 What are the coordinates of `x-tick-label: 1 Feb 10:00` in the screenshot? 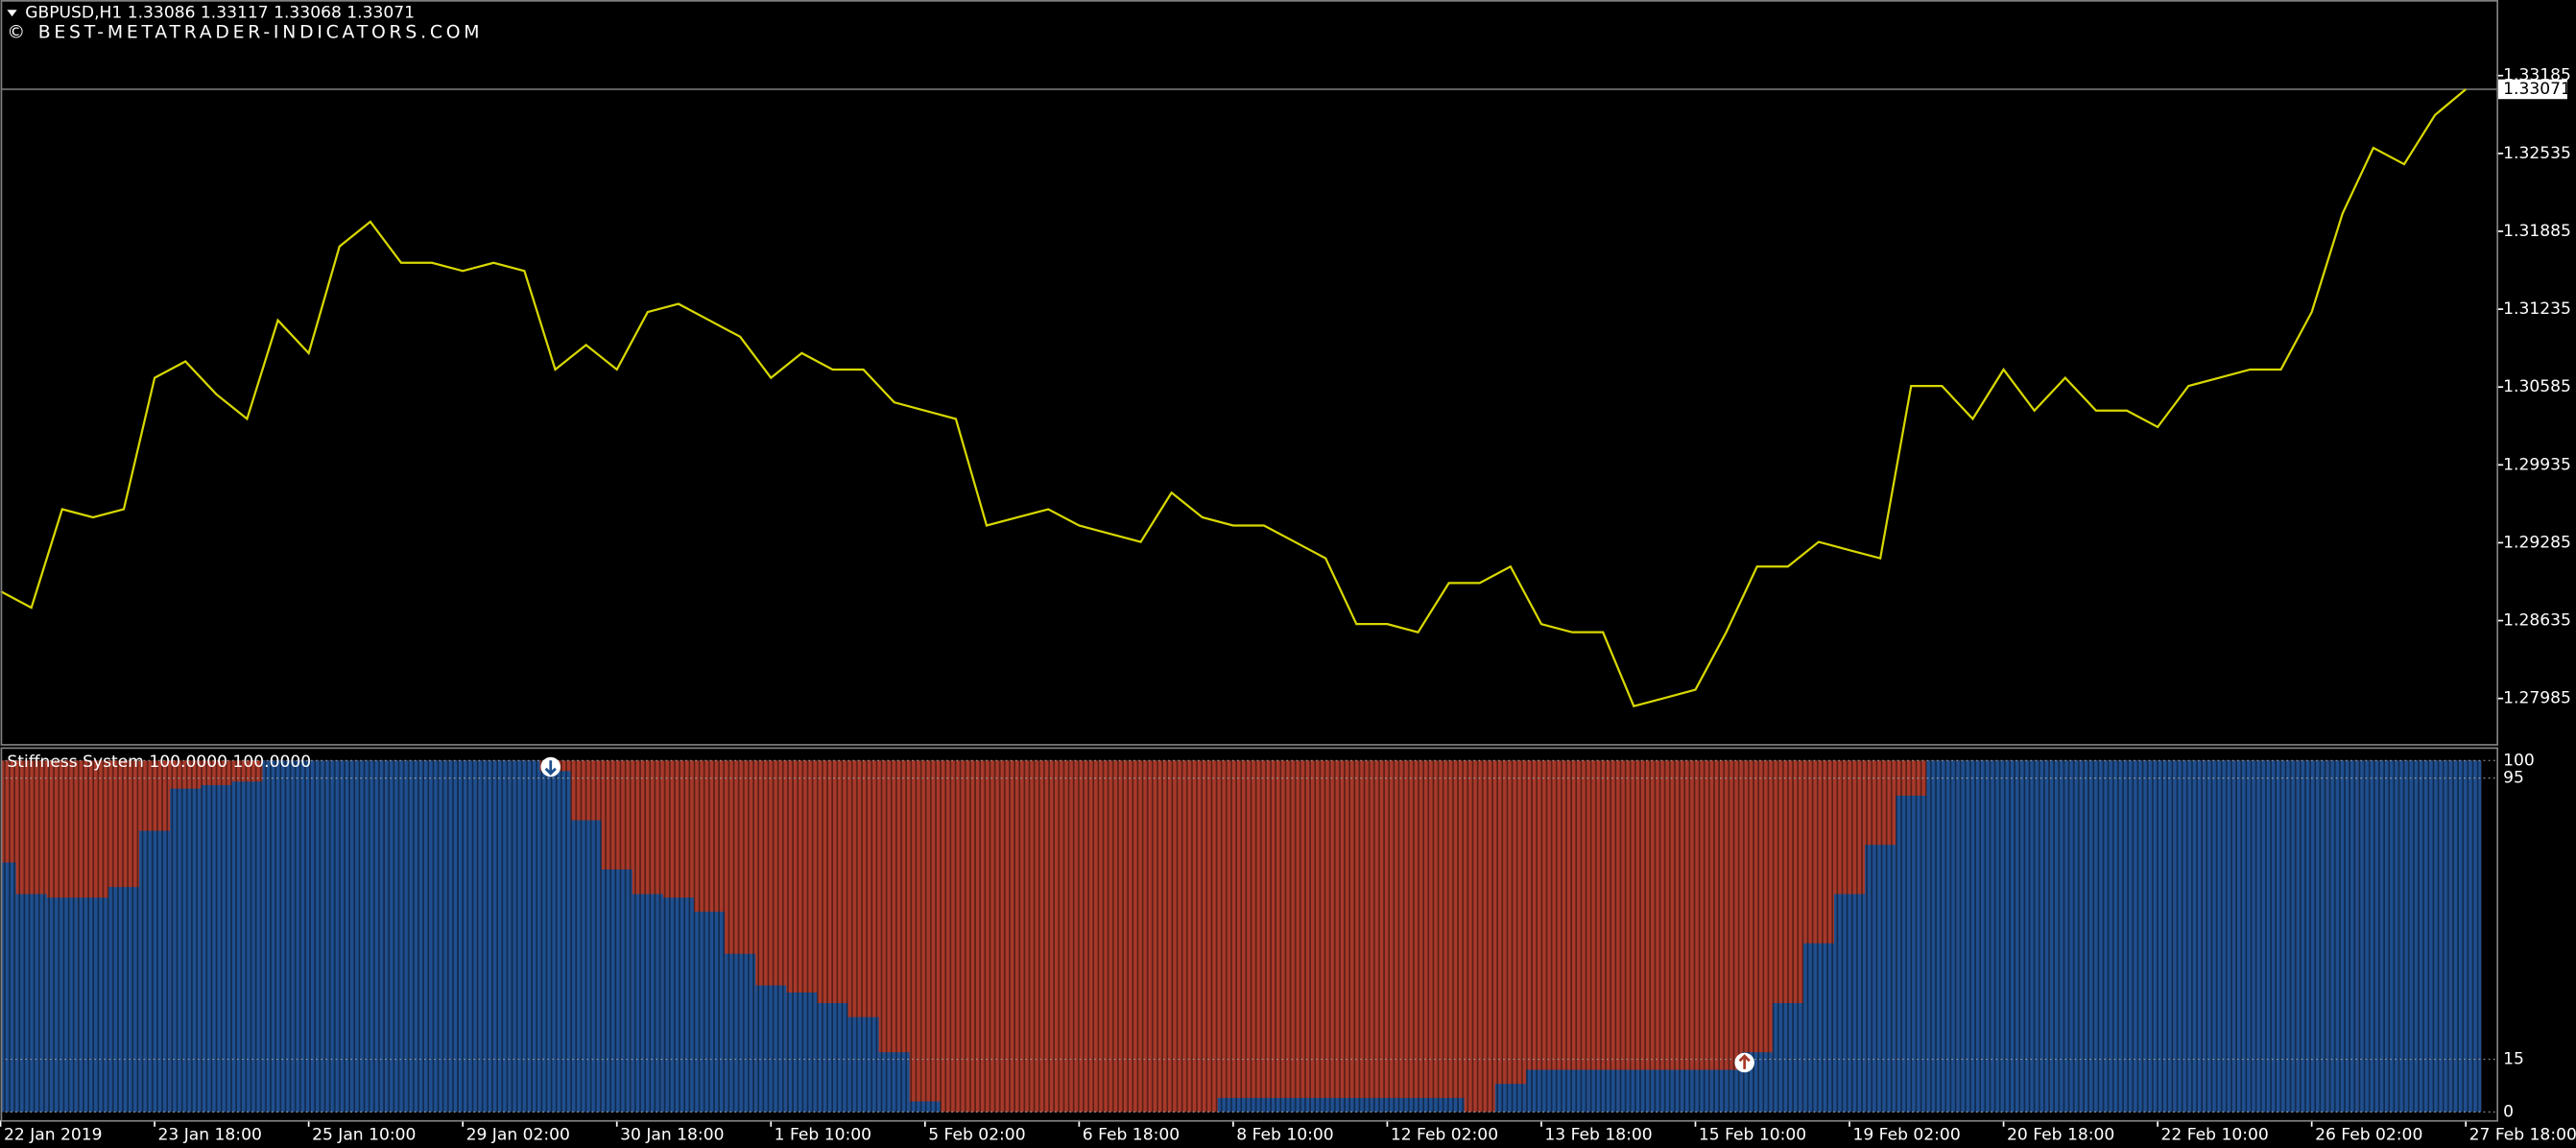 It's located at (823, 1135).